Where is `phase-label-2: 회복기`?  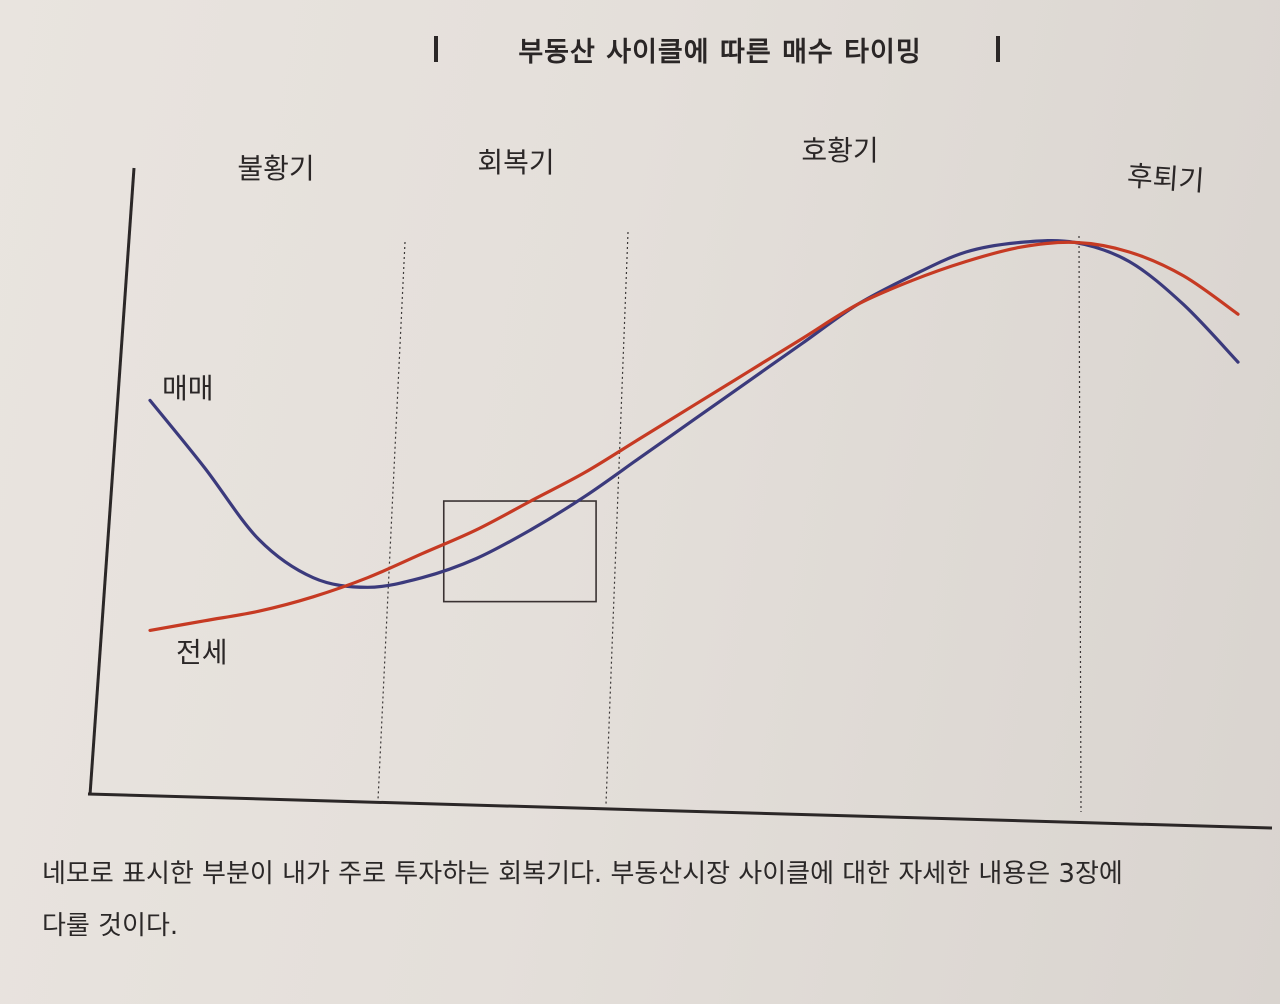 phase-label-2: 회복기 is located at coordinates (515, 162).